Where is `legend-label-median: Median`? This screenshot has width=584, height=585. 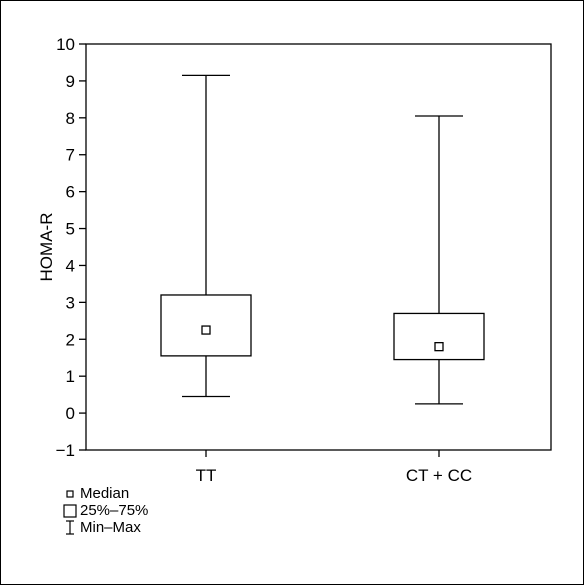
legend-label-median: Median is located at coordinates (105, 493).